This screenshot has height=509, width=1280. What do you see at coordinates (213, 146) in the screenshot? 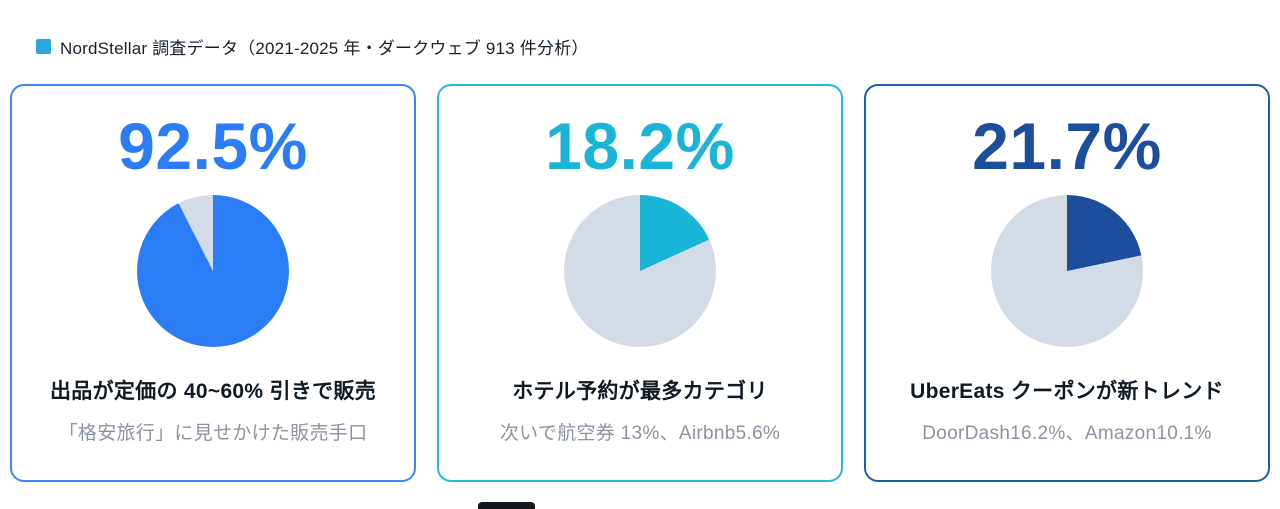
I see `stat-value: 92.5%` at bounding box center [213, 146].